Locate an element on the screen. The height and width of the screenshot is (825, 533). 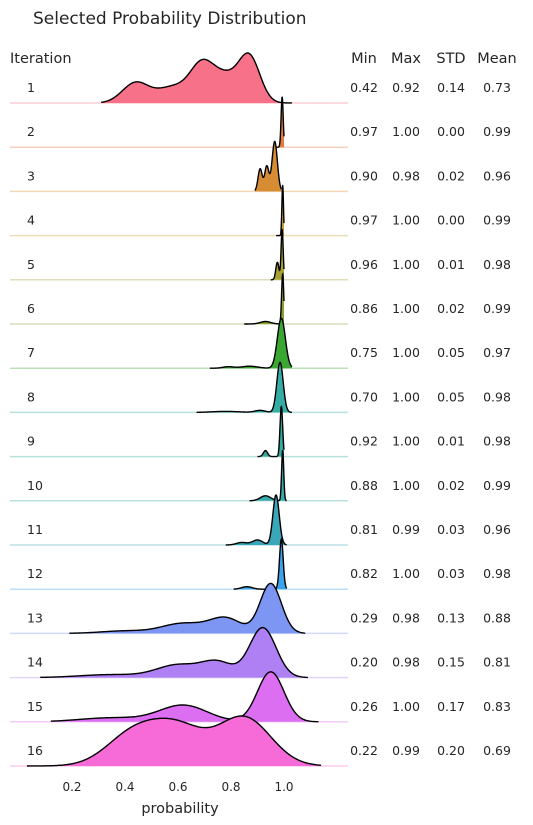
std-value: 0.15 is located at coordinates (451, 662).